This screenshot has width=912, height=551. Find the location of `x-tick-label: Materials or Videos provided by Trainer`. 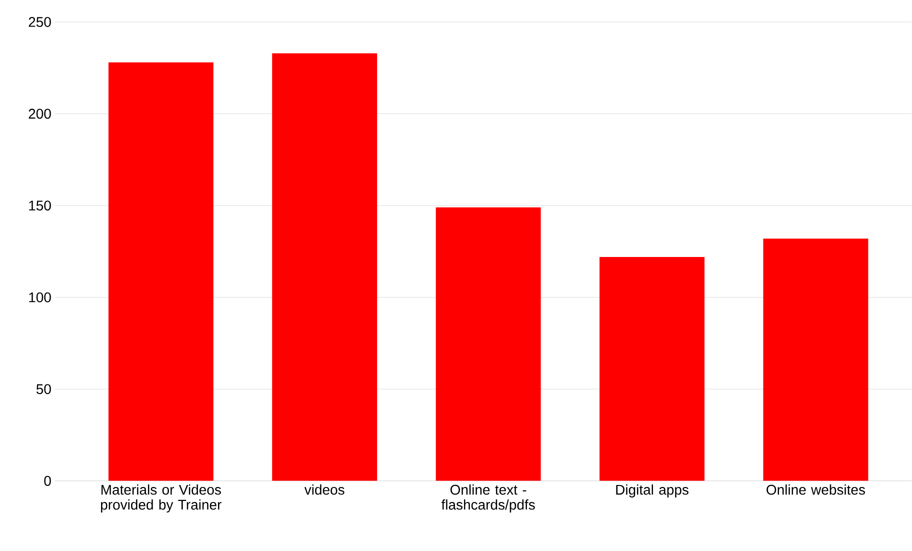

x-tick-label: Materials or Videos provided by Trainer is located at coordinates (161, 498).